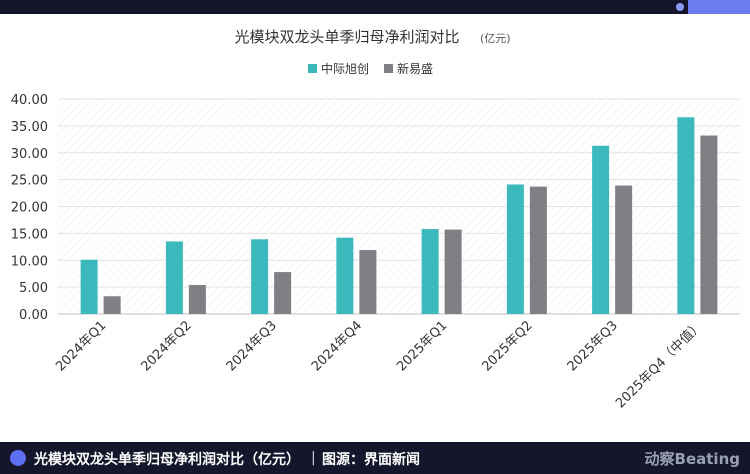 This screenshot has width=750, height=474. I want to click on y-tick-label: 20.00, so click(29, 208).